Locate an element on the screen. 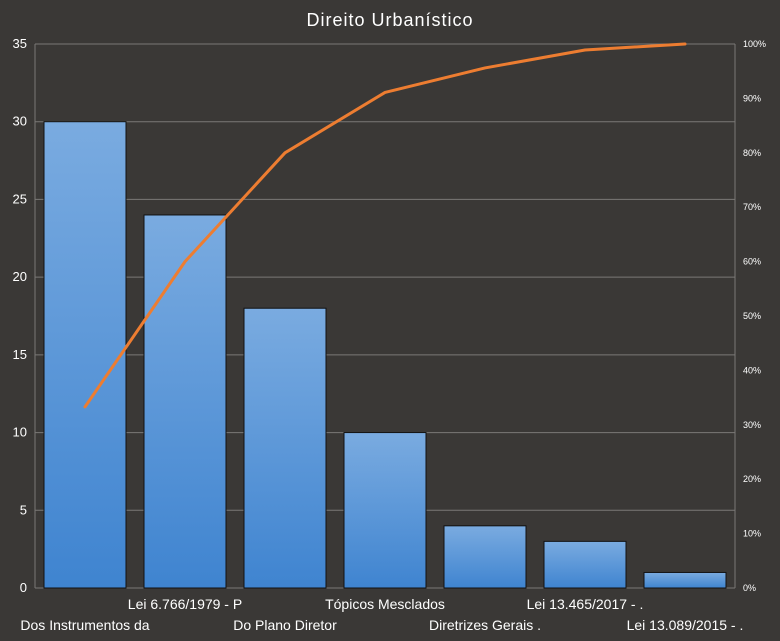 Image resolution: width=780 pixels, height=641 pixels. left-tick-label: 0 is located at coordinates (23, 587).